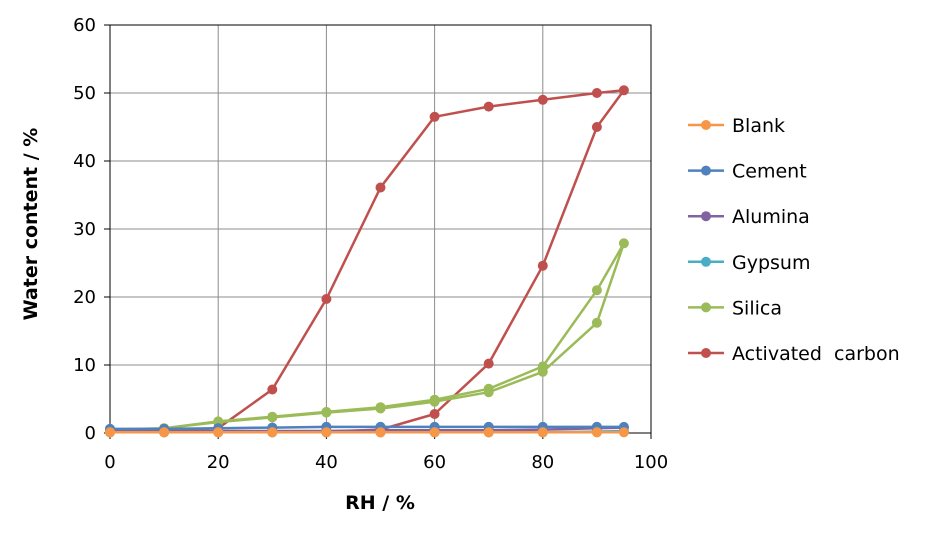 This screenshot has width=930, height=549. What do you see at coordinates (542, 462) in the screenshot?
I see `x-tick-label: 80` at bounding box center [542, 462].